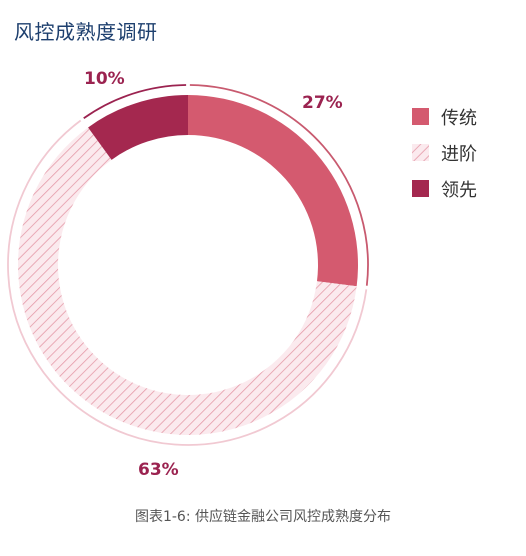  Describe the element at coordinates (158, 470) in the screenshot. I see `data-label-advanced: 63%` at that location.